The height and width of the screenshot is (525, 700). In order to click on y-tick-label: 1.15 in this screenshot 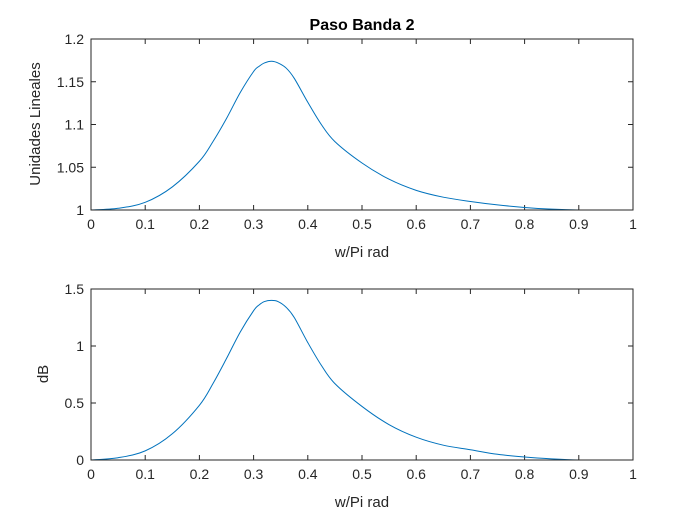, I will do `click(70, 82)`.